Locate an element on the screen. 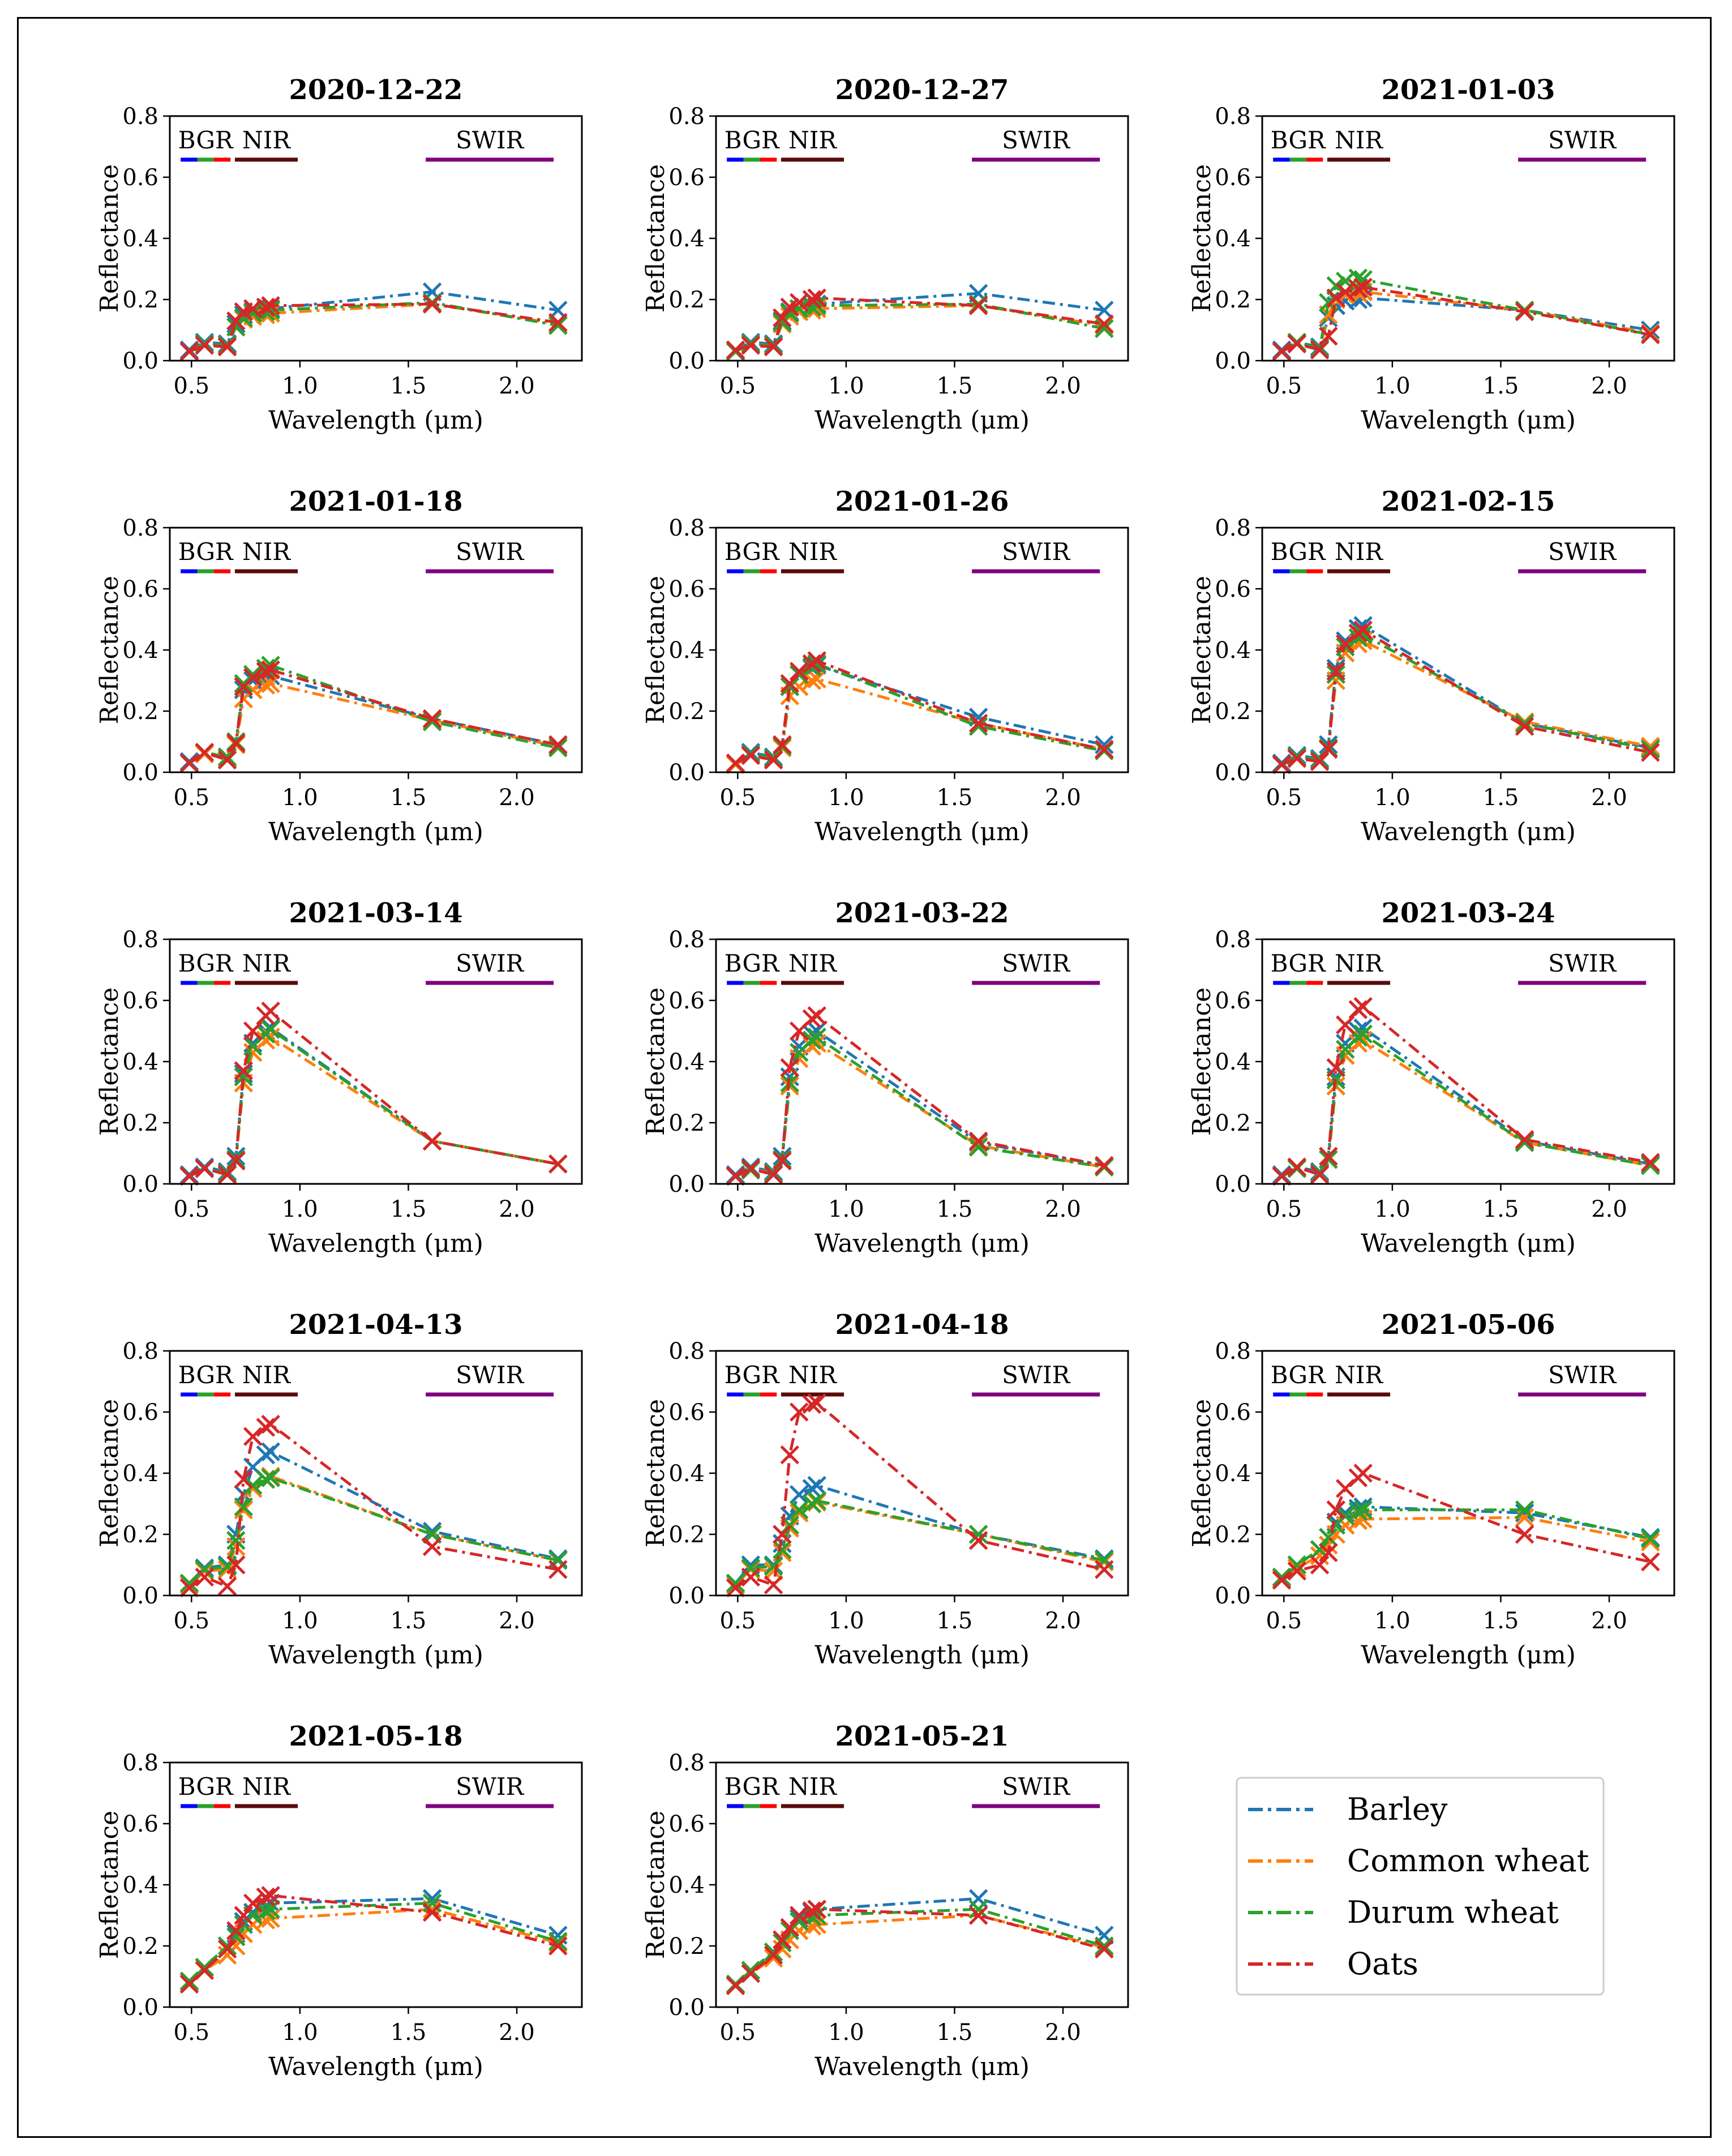  series-line-barley is located at coordinates (920, 714).